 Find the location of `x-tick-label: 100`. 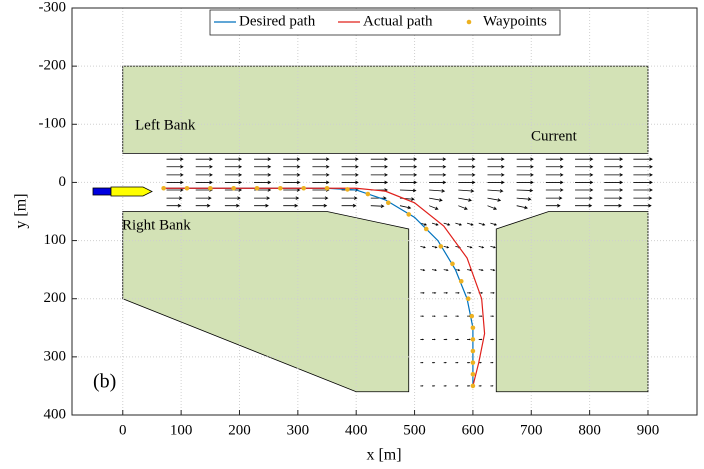

x-tick-label: 100 is located at coordinates (181, 430).